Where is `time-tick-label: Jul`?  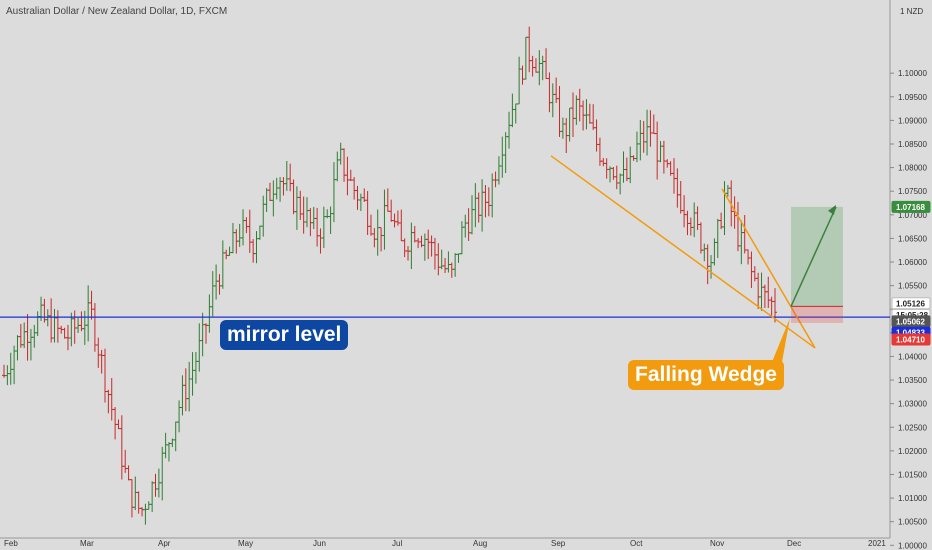
time-tick-label: Jul is located at coordinates (397, 543).